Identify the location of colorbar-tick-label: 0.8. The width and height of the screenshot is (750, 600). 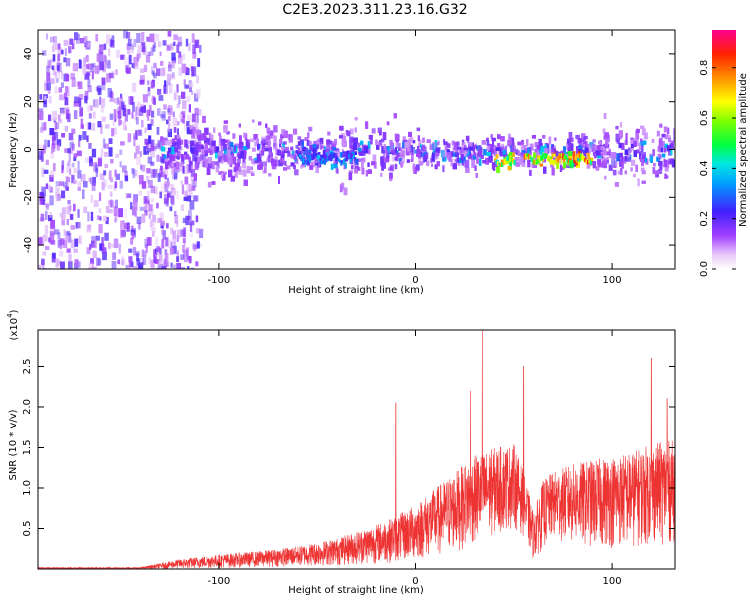
(704, 68).